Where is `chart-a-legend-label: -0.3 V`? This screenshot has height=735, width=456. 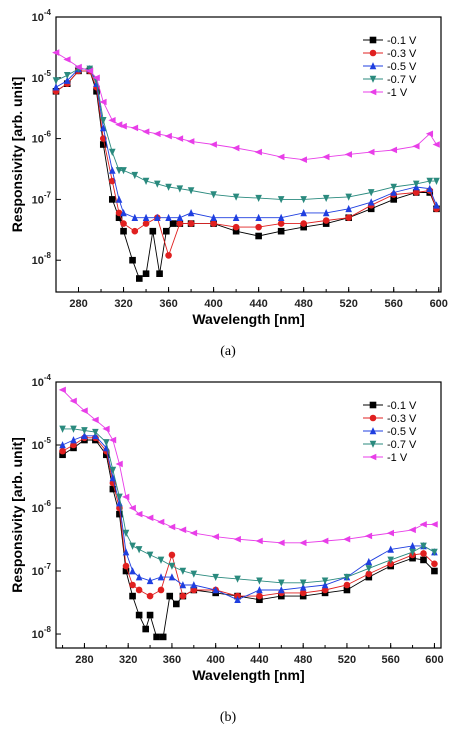
chart-a-legend-label: -0.3 V is located at coordinates (402, 54).